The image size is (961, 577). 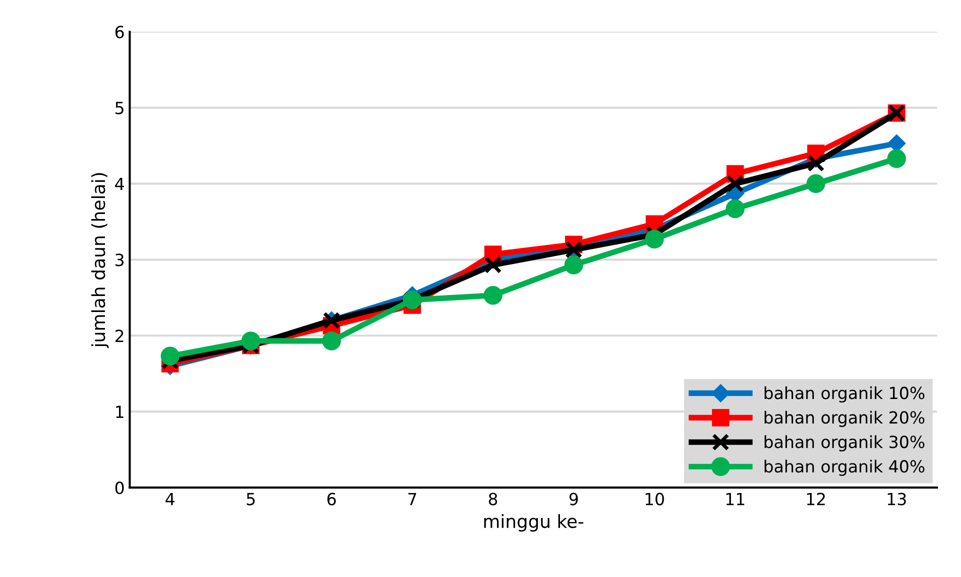 What do you see at coordinates (816, 499) in the screenshot?
I see `x-tick-label: 12` at bounding box center [816, 499].